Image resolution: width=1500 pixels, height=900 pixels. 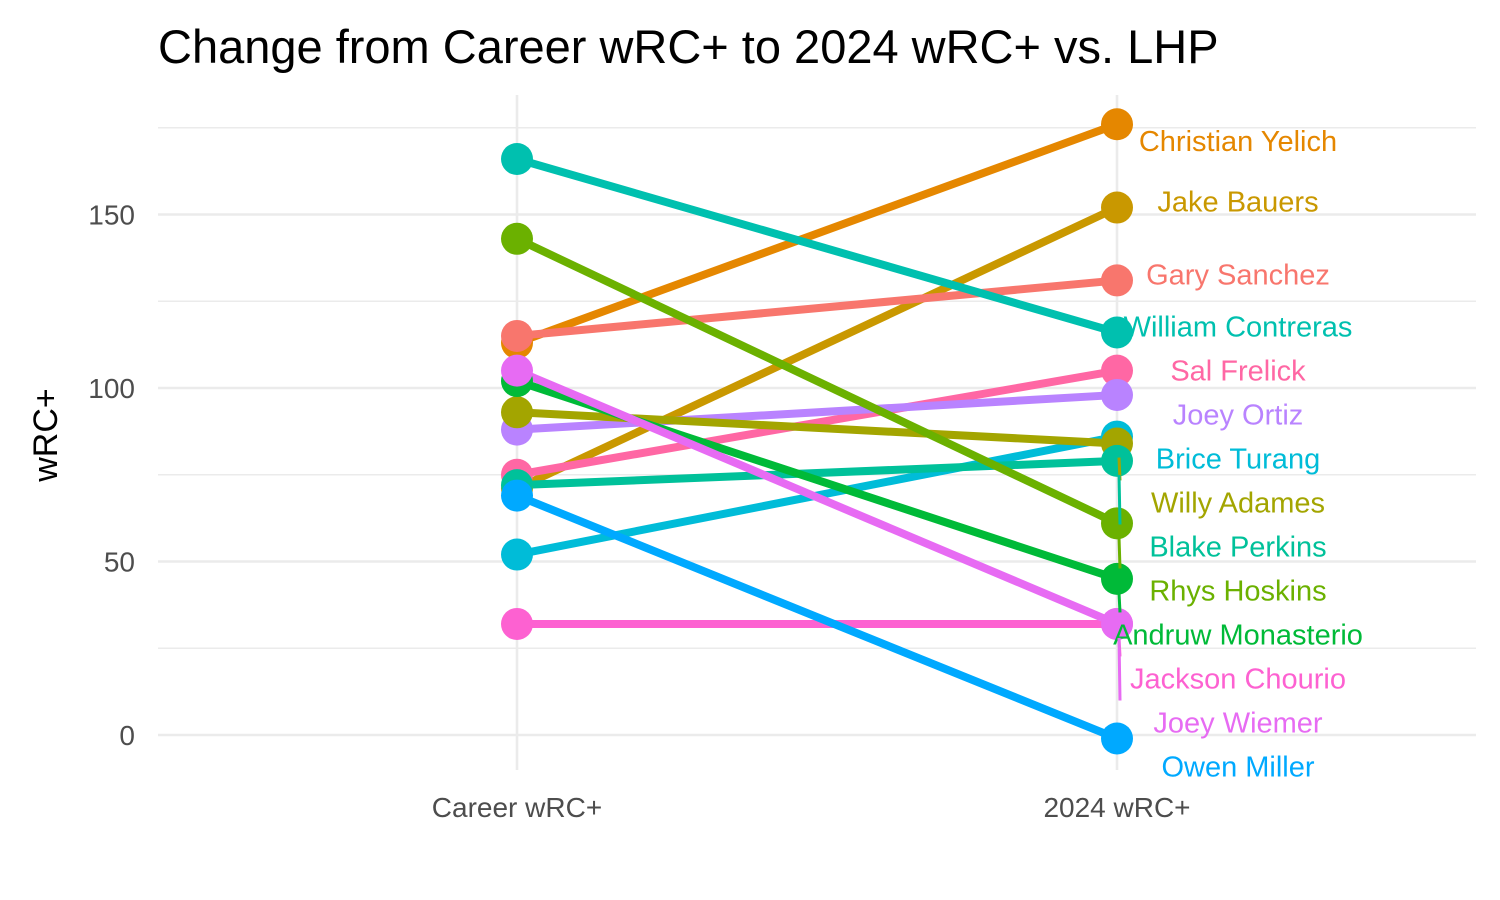 What do you see at coordinates (517, 412) in the screenshot?
I see `point-willy-adames-career` at bounding box center [517, 412].